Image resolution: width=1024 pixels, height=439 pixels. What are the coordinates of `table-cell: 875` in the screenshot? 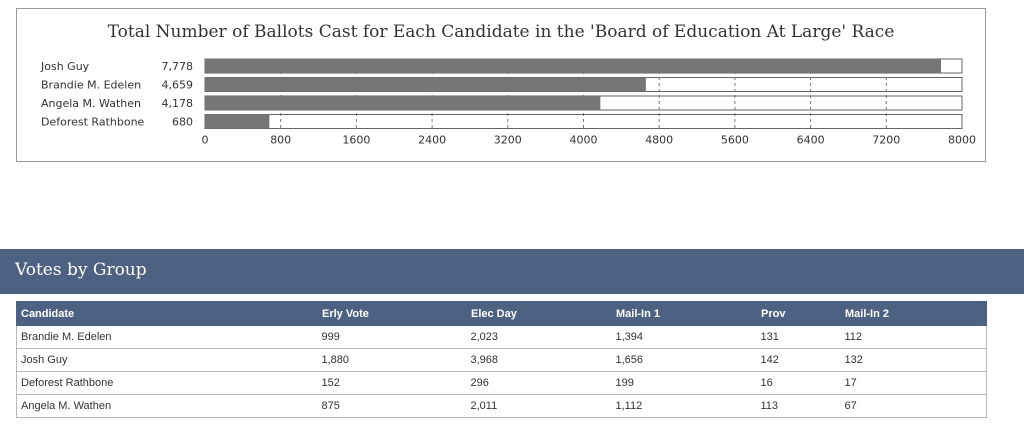 It's located at (392, 406).